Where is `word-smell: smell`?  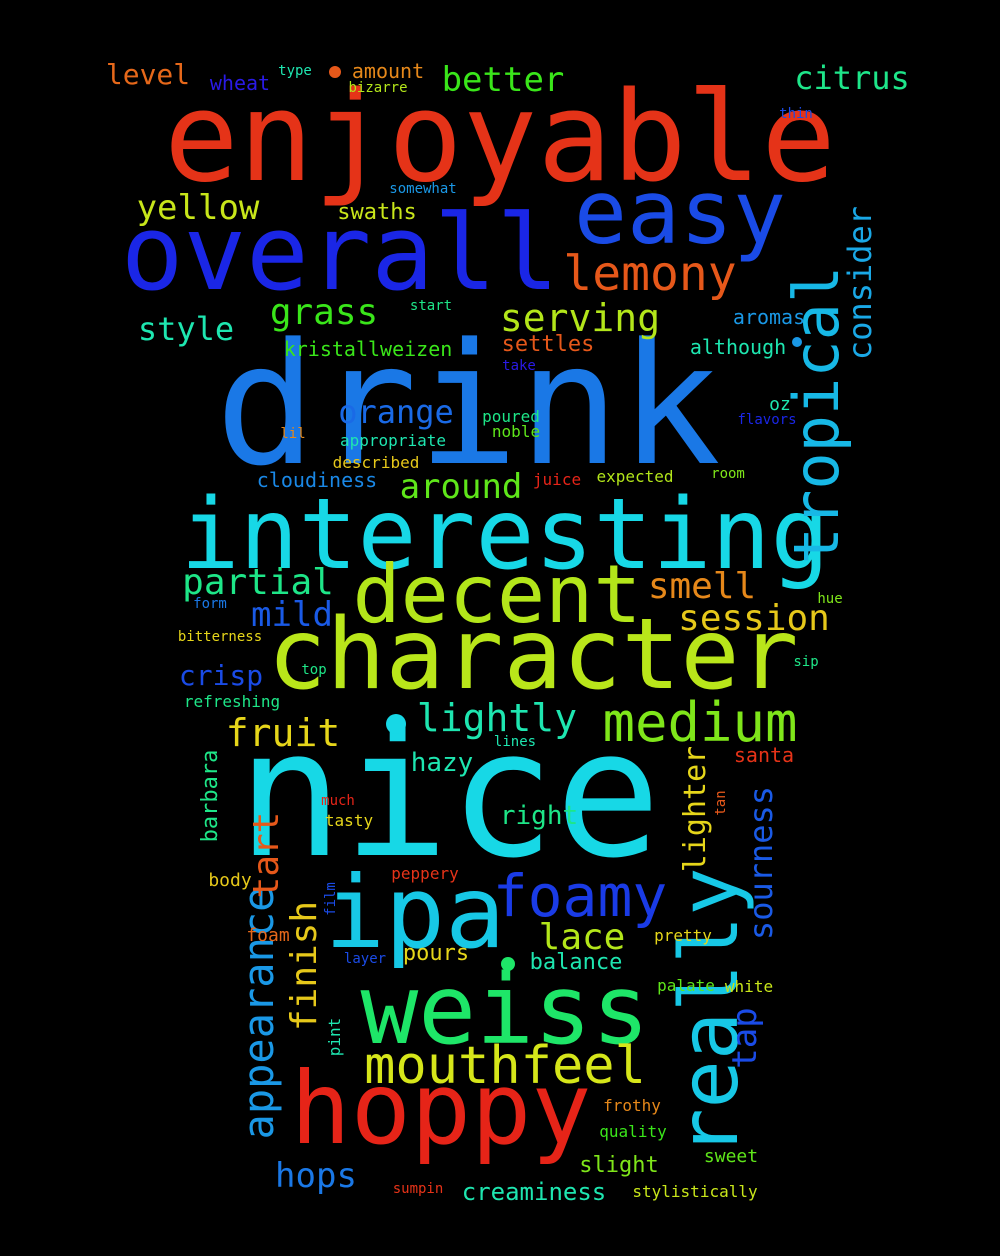 word-smell: smell is located at coordinates (702, 586).